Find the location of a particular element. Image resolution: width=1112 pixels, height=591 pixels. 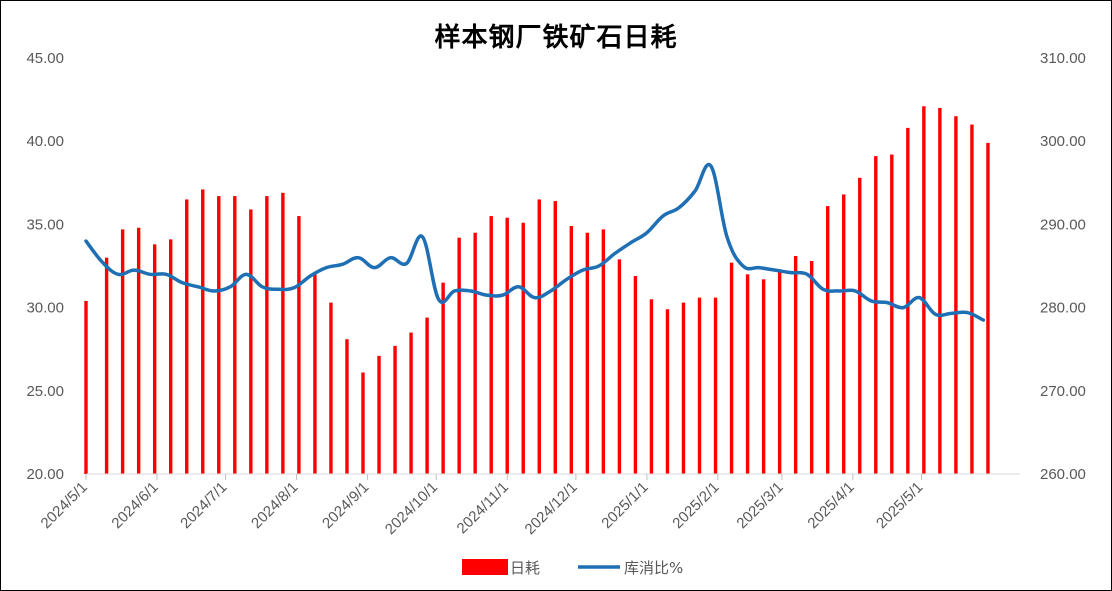

left-tick-label: 45.00 is located at coordinates (45, 58).